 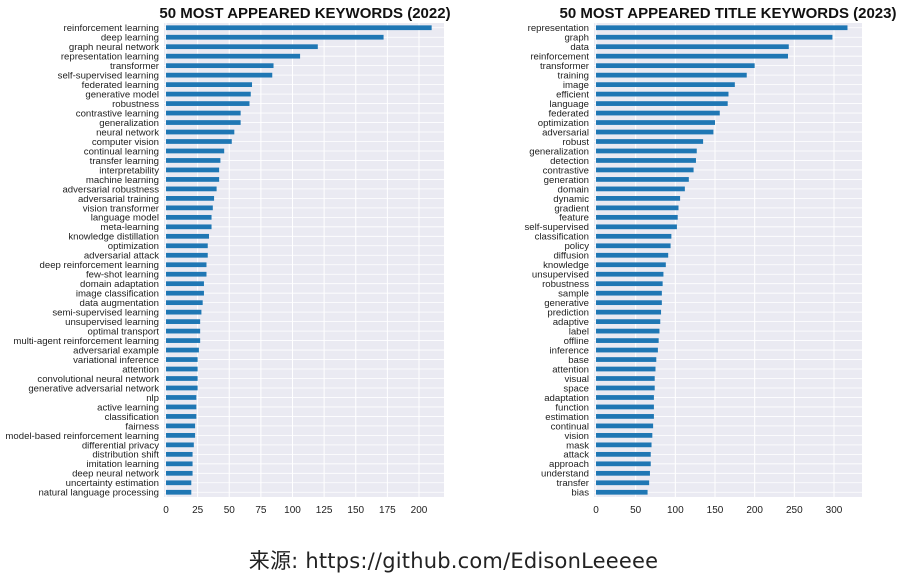 I want to click on category-label: multi-agent reinforcement learning, so click(x=86, y=341).